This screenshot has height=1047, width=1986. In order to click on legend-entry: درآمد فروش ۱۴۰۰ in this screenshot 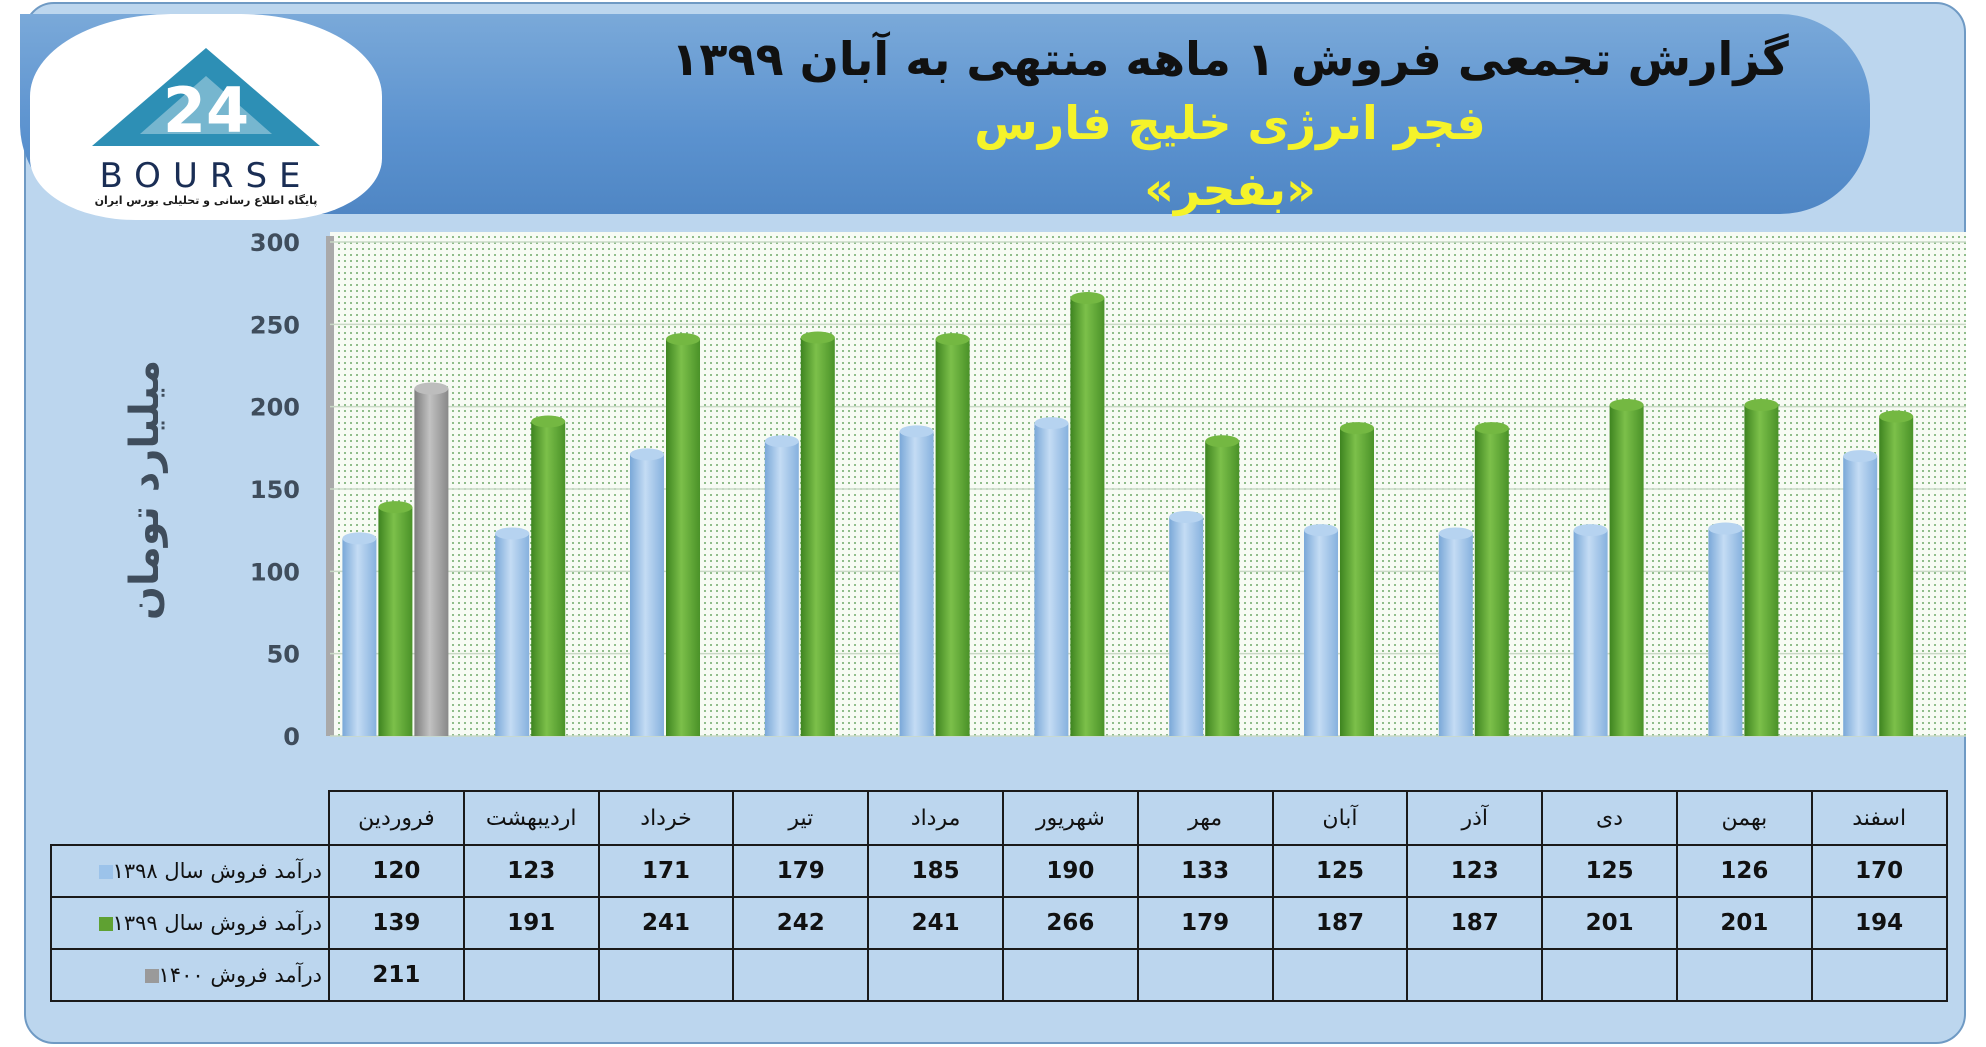, I will do `click(190, 975)`.